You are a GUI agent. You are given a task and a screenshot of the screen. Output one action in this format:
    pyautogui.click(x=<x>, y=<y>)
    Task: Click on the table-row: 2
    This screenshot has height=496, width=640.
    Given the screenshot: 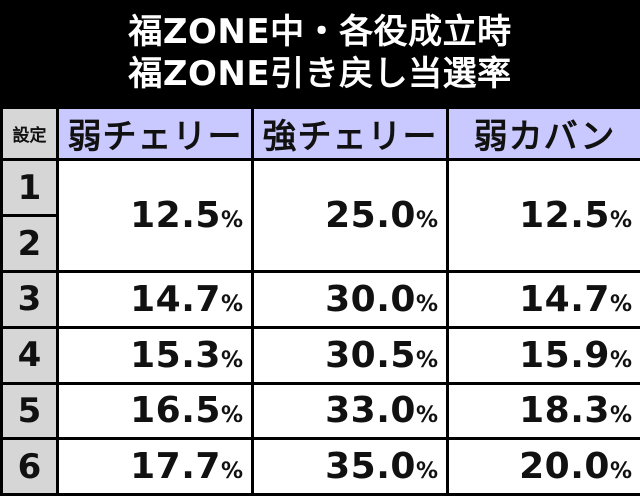 What is the action you would take?
    pyautogui.click(x=320, y=243)
    